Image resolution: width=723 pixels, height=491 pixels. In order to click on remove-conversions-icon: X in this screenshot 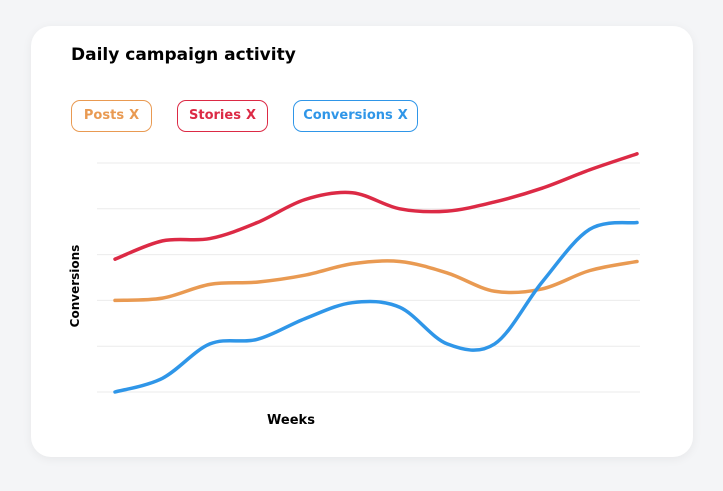, I will do `click(402, 115)`.